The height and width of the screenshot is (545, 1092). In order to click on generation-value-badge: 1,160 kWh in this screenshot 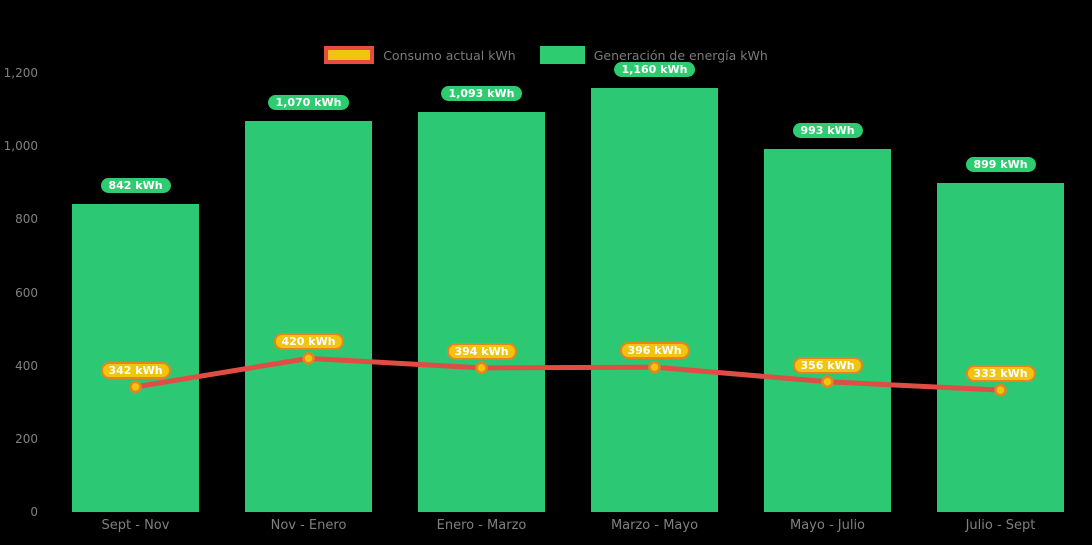, I will do `click(654, 69)`.